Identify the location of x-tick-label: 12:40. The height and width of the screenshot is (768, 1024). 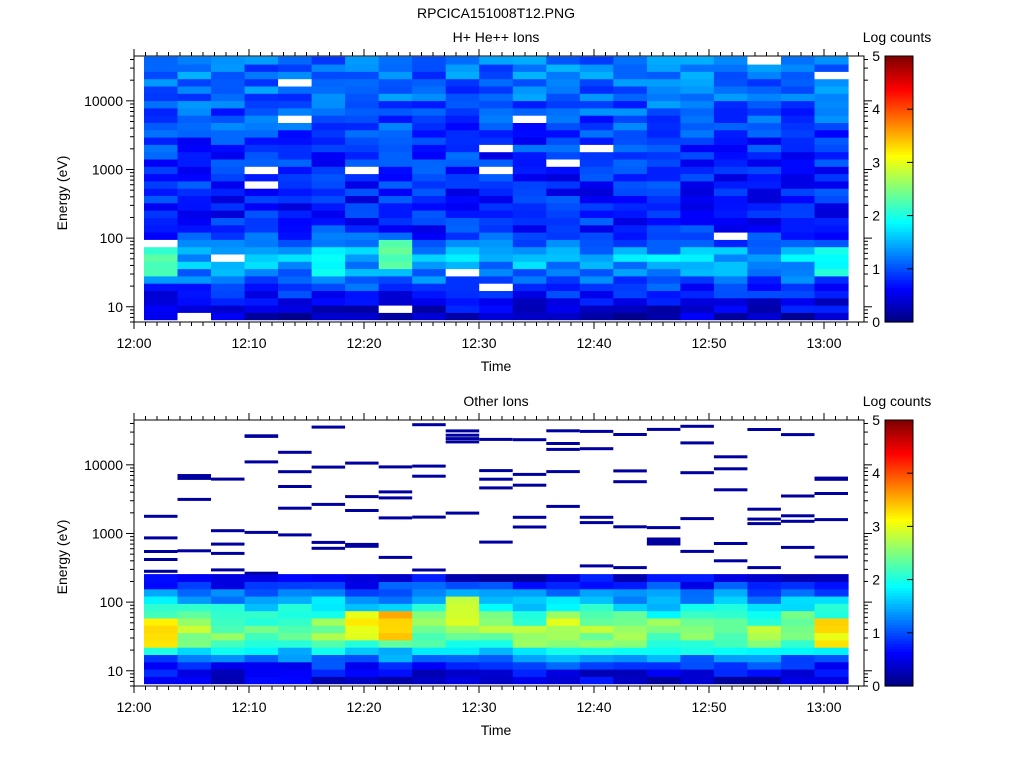
(593, 707).